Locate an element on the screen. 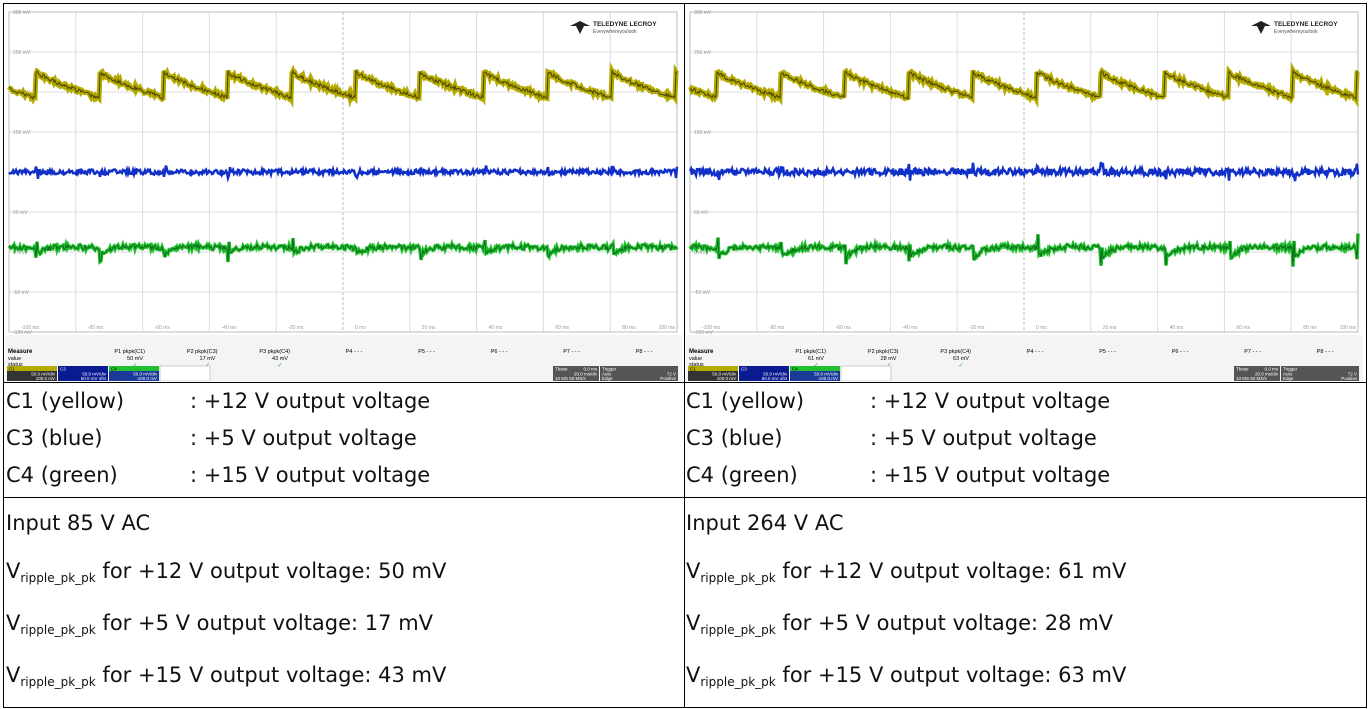  x-axis-label: -20 ms is located at coordinates (977, 328).